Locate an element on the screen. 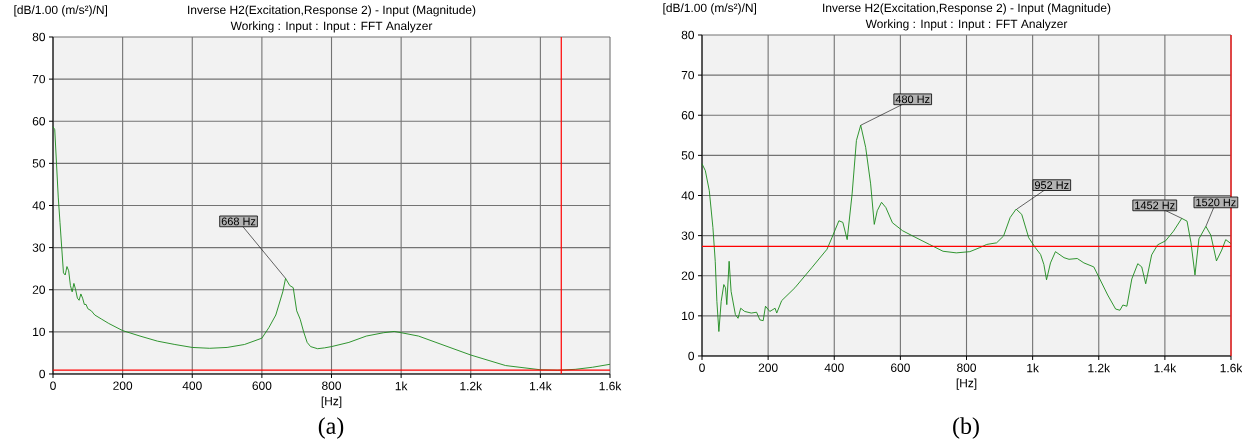  annotation: 952 Hz is located at coordinates (1051, 185).